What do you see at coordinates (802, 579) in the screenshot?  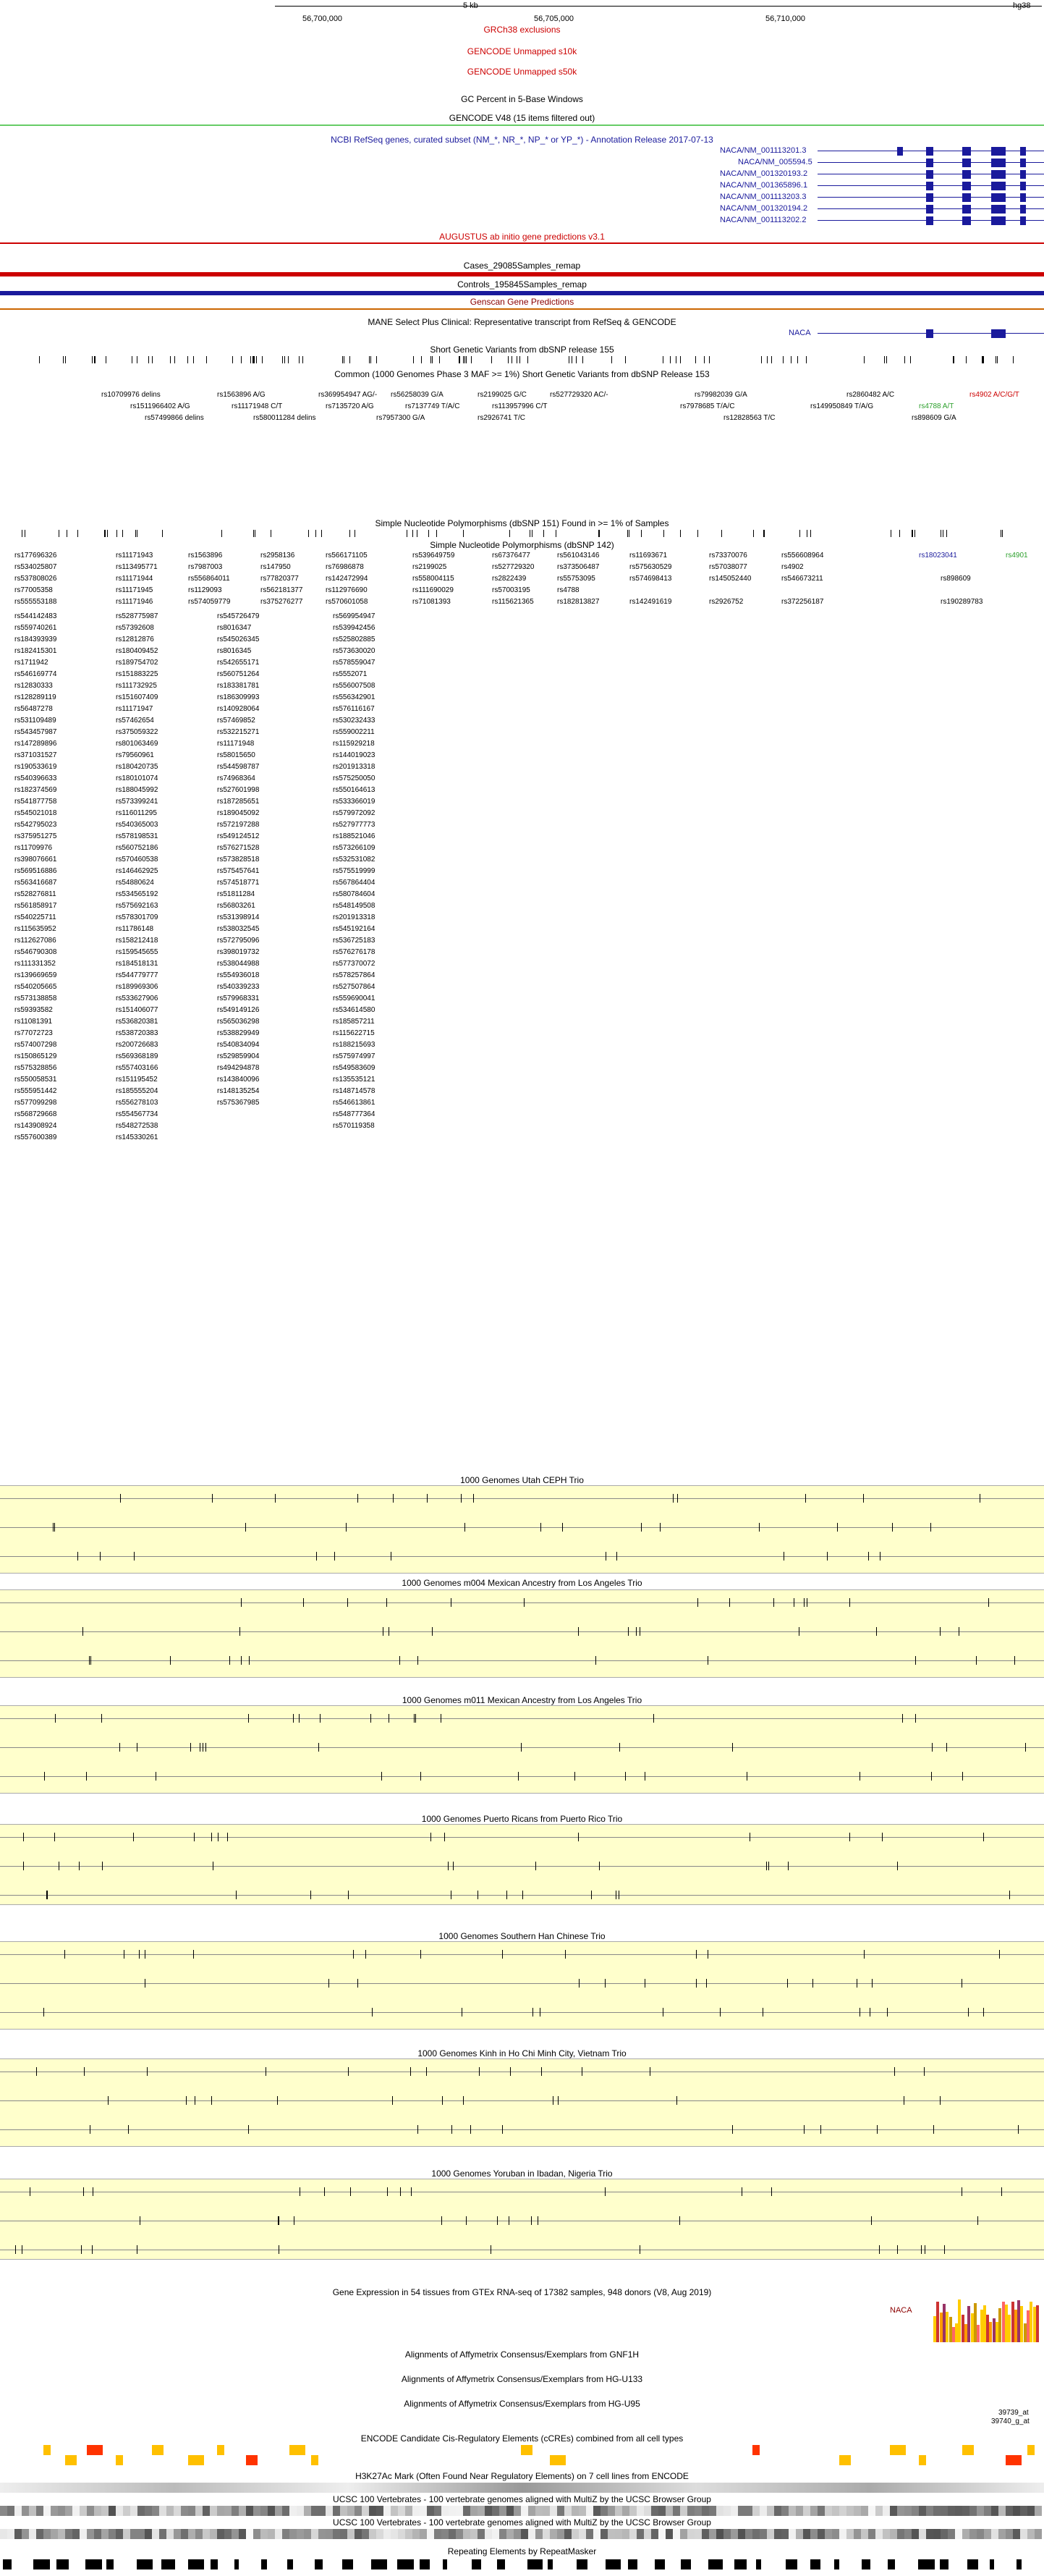 I see `snp-label: rs546673211` at bounding box center [802, 579].